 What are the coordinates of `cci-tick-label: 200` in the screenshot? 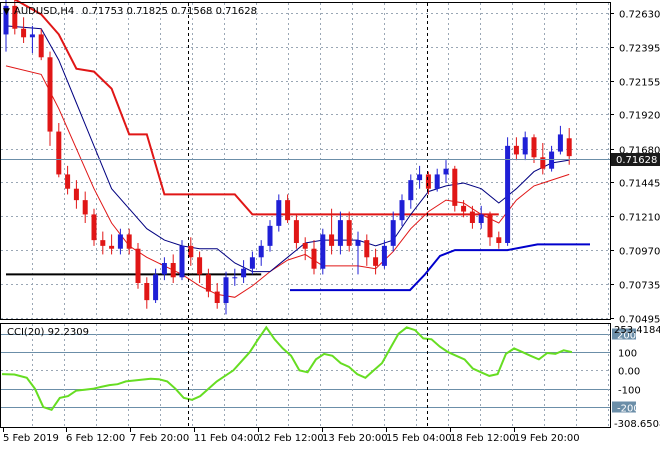 It's located at (626, 336).